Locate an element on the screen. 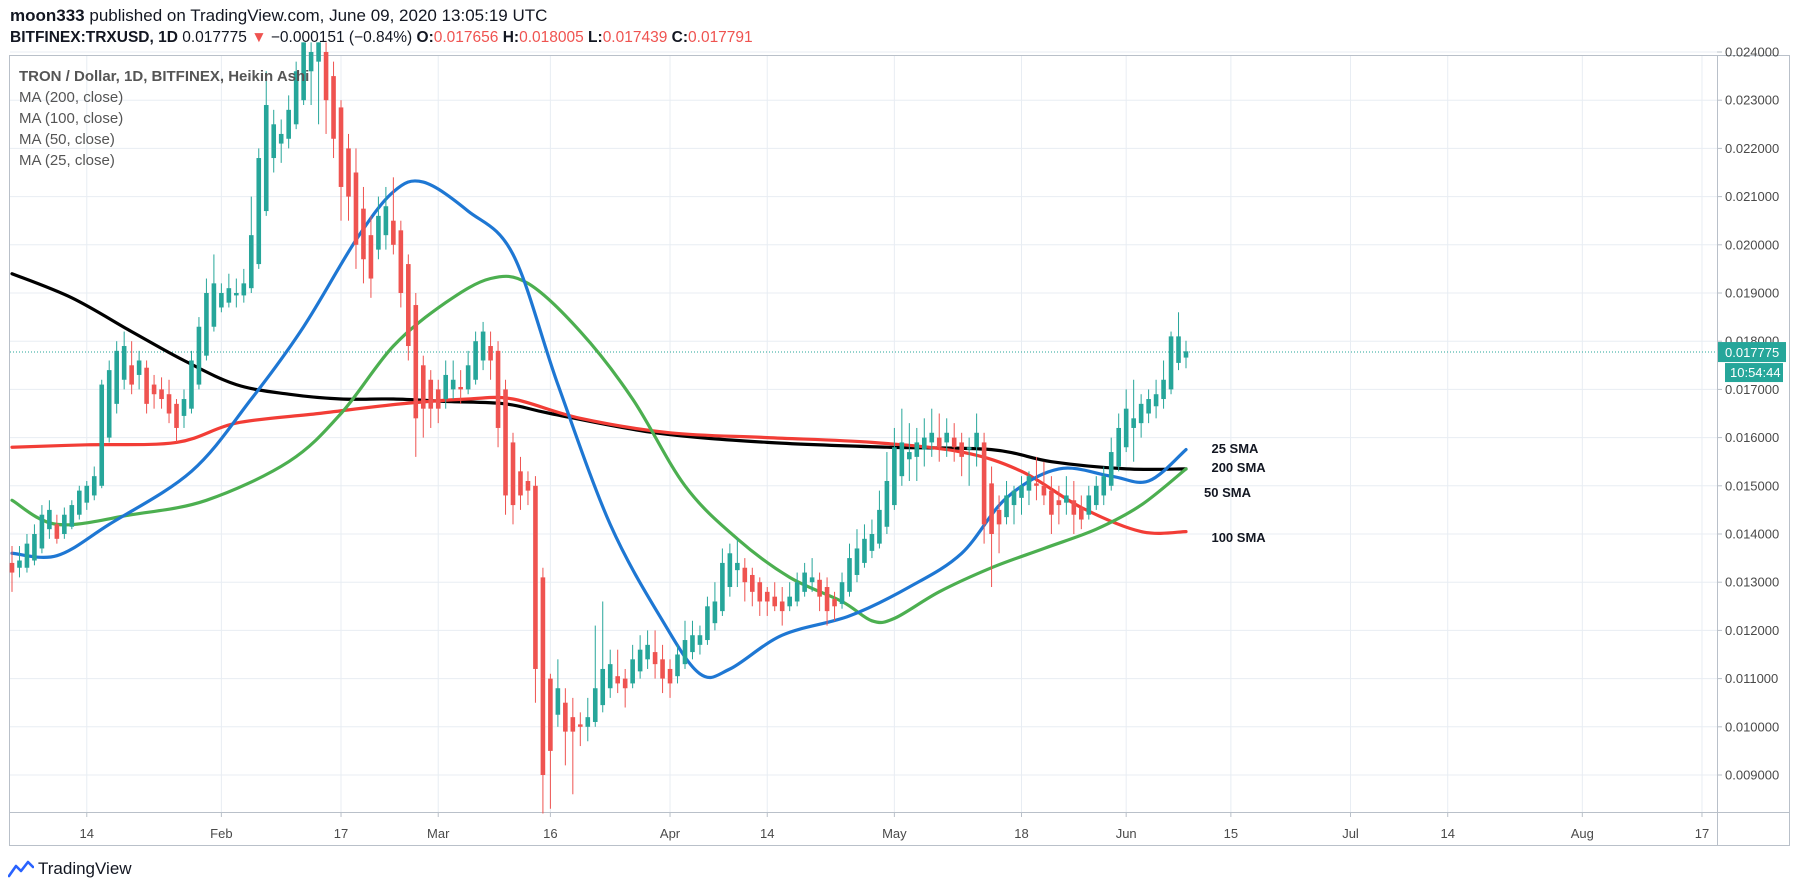  time-tick-label: May is located at coordinates (894, 833).